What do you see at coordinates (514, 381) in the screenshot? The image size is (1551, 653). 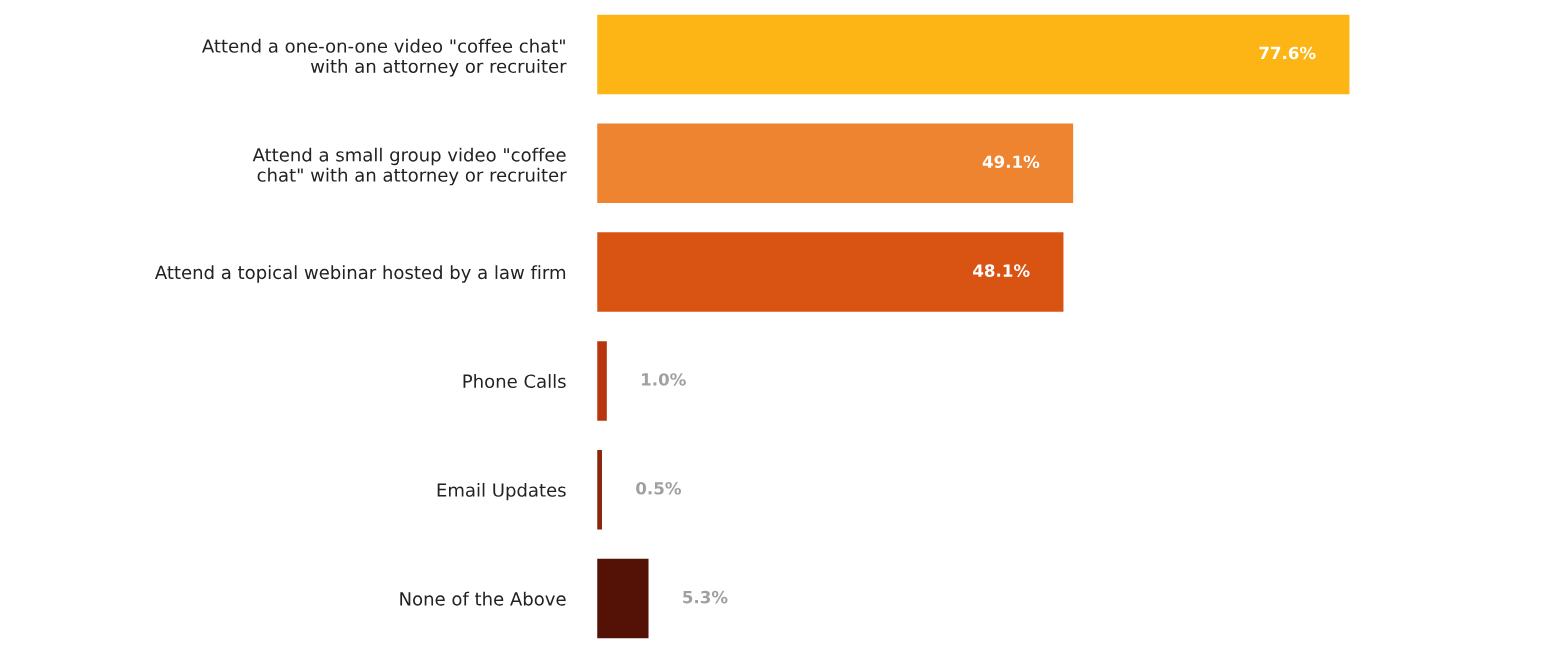 I see `y-tick-label: Phone Calls` at bounding box center [514, 381].